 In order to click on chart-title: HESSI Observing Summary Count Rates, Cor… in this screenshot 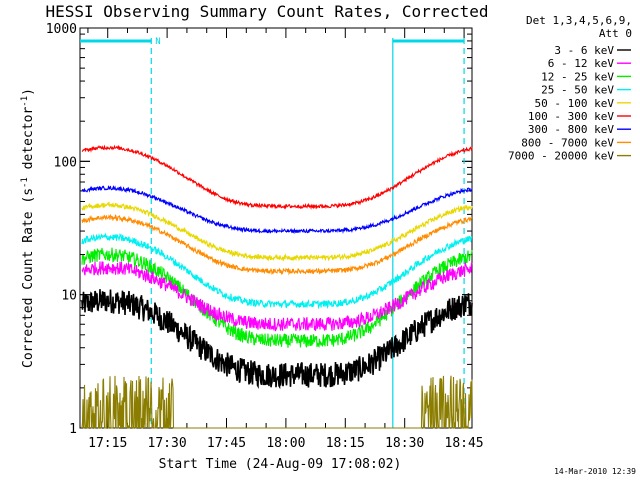, I will do `click(266, 11)`.